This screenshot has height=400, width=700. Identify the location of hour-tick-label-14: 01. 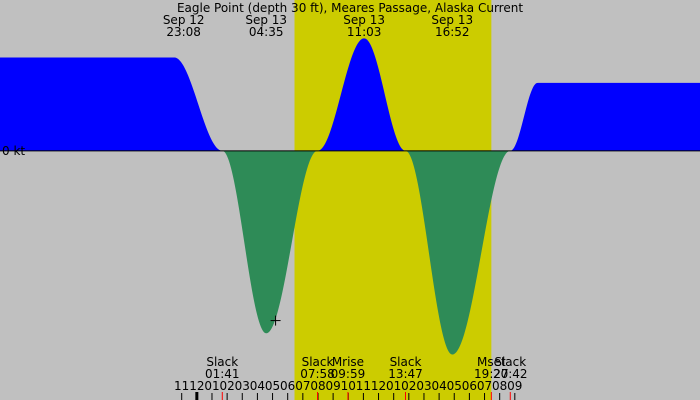
(393, 386).